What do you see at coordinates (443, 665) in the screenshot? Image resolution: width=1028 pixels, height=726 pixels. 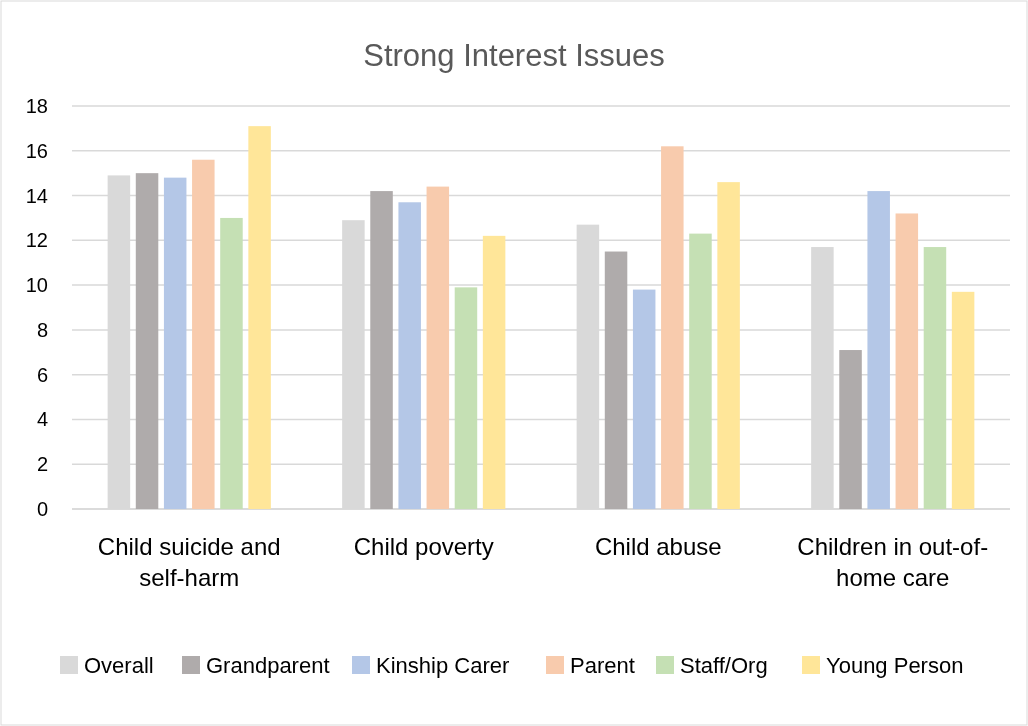 I see `legend-label: Kinship Carer` at bounding box center [443, 665].